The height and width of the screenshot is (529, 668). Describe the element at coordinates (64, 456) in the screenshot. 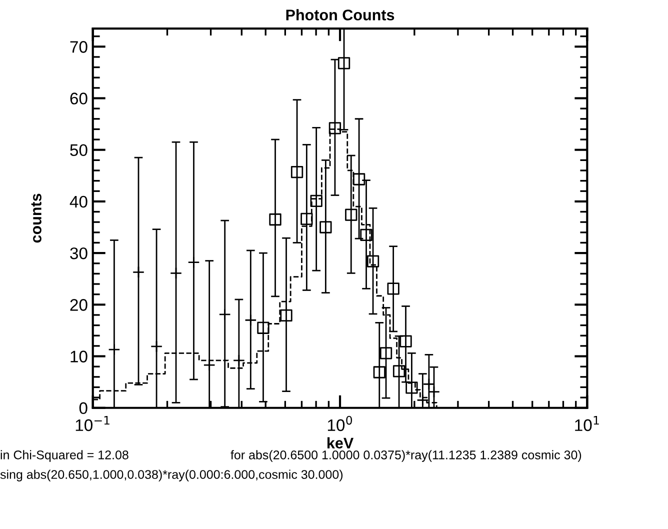

I see `text: in Chi-Squared = 12.08` at that location.